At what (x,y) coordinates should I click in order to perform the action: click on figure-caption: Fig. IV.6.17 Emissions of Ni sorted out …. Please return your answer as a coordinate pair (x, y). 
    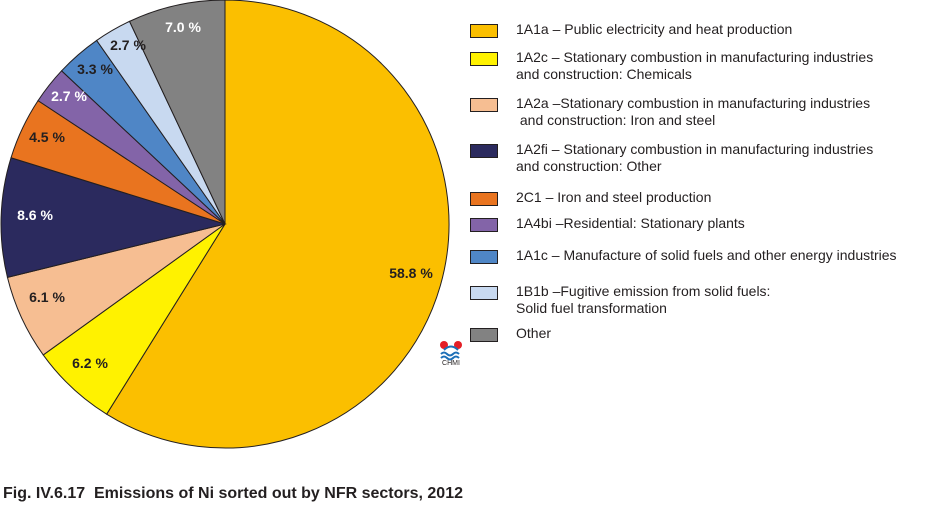
    Looking at the image, I should click on (233, 493).